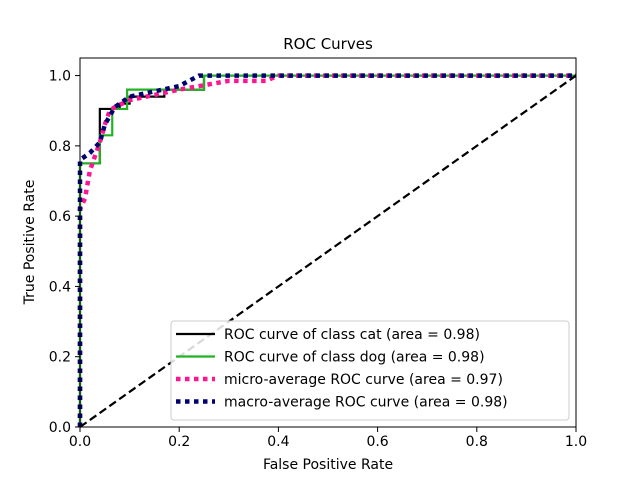 The width and height of the screenshot is (640, 480). I want to click on x-tick-label: 0.0, so click(80, 442).